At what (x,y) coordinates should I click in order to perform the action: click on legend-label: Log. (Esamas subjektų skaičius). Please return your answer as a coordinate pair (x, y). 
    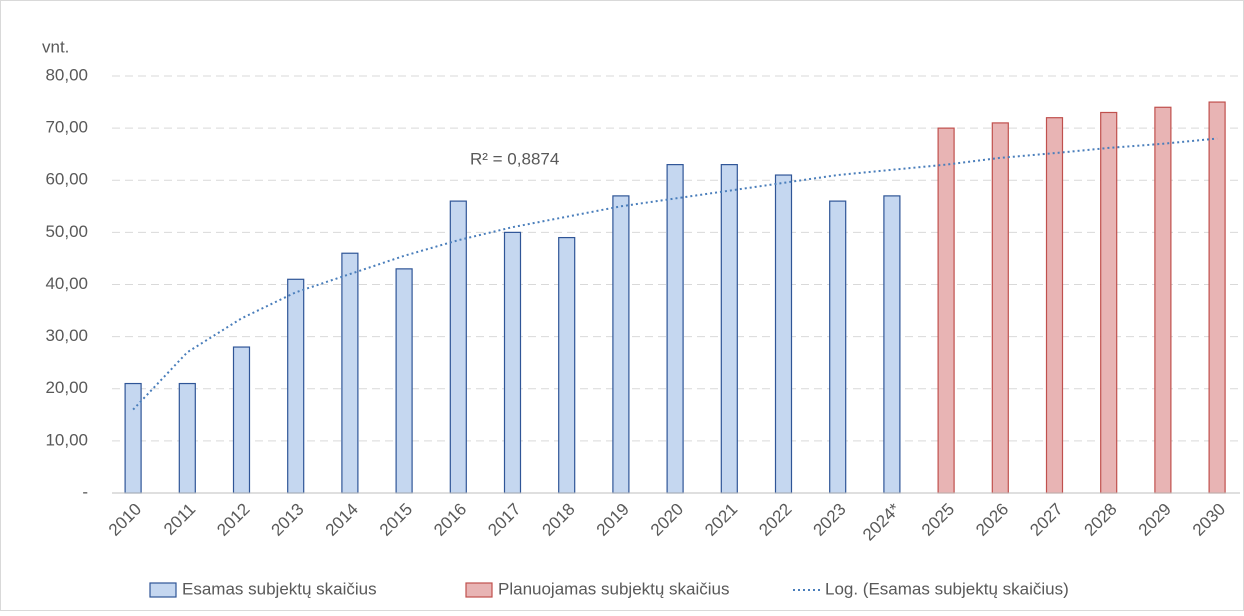
    Looking at the image, I should click on (947, 588).